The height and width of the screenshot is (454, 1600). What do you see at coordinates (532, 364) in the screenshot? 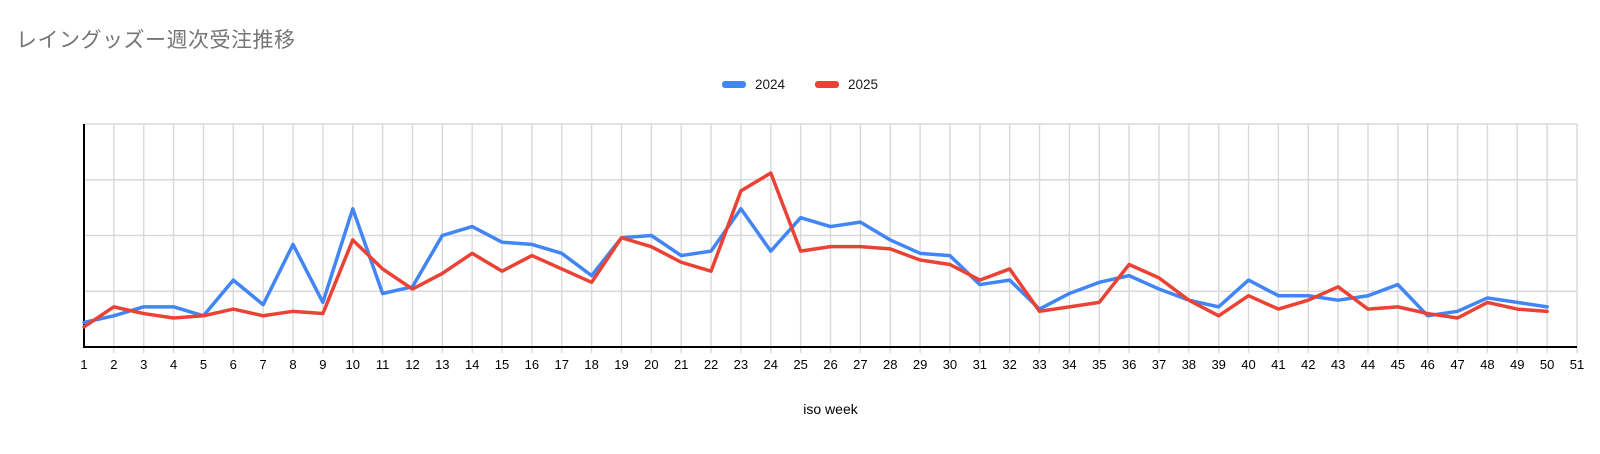
I see `x-tick-label: 16` at bounding box center [532, 364].